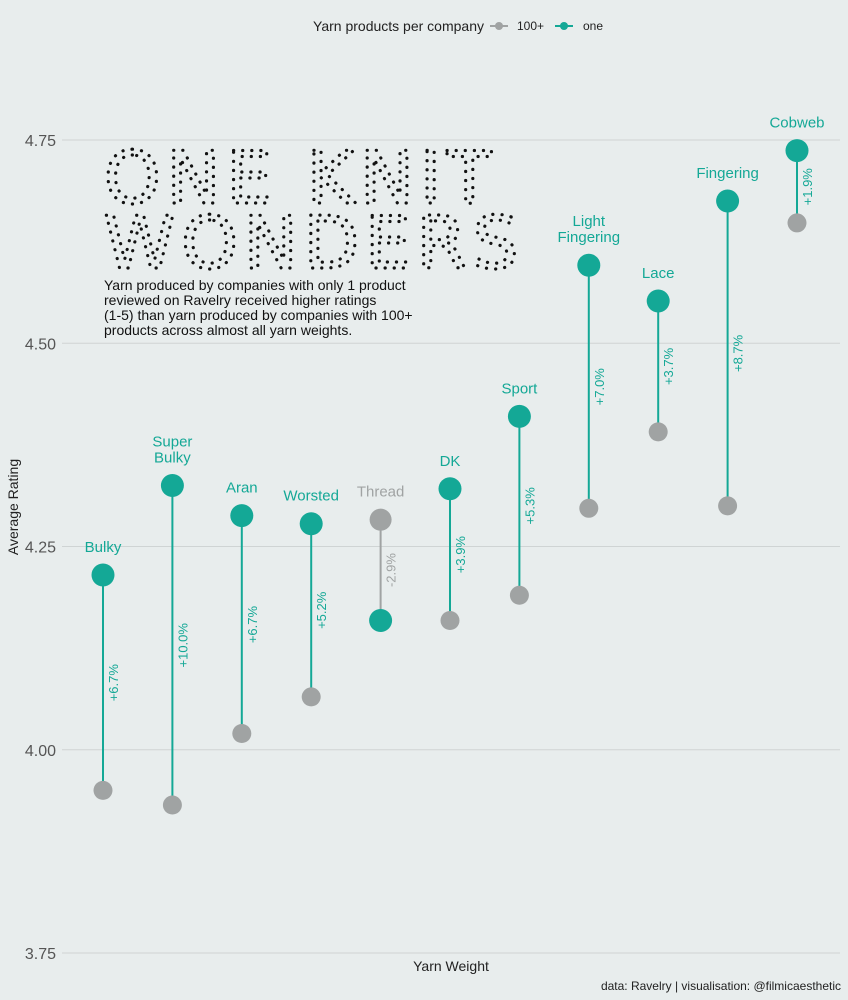 This screenshot has width=848, height=1000. What do you see at coordinates (243, 611) in the screenshot?
I see `category-group: Aran +6.7%` at bounding box center [243, 611].